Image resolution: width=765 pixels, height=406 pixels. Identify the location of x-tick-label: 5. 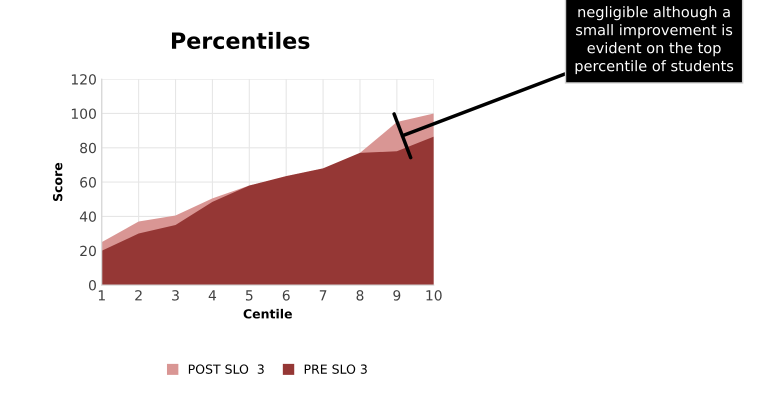
(249, 295).